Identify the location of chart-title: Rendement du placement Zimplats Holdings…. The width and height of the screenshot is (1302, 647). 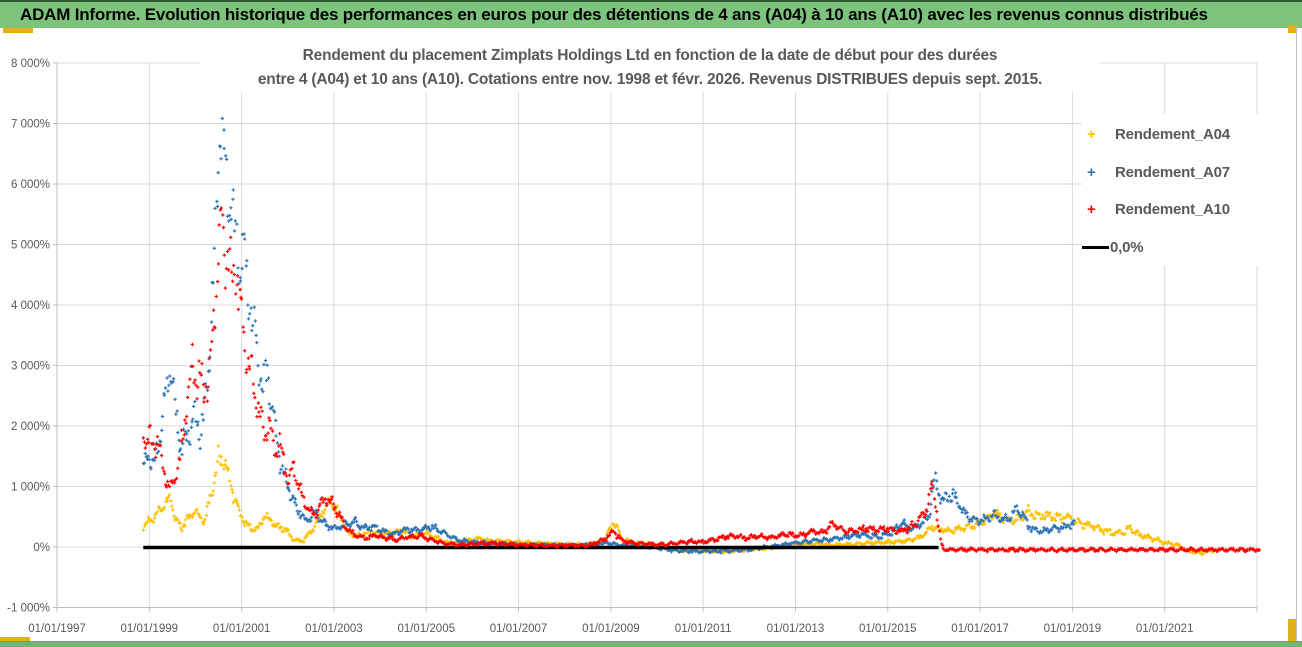
(650, 68).